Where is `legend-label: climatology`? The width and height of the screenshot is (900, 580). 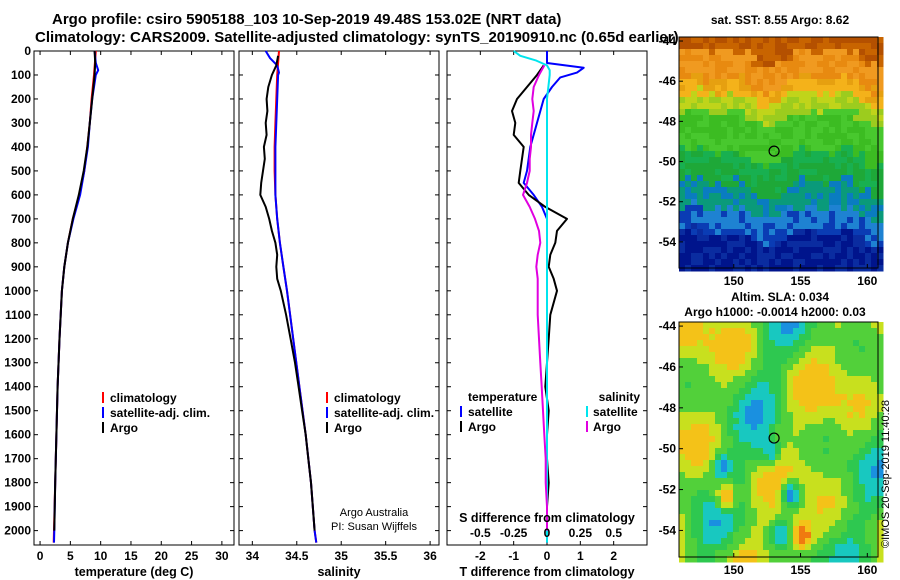
legend-label: climatology is located at coordinates (367, 398).